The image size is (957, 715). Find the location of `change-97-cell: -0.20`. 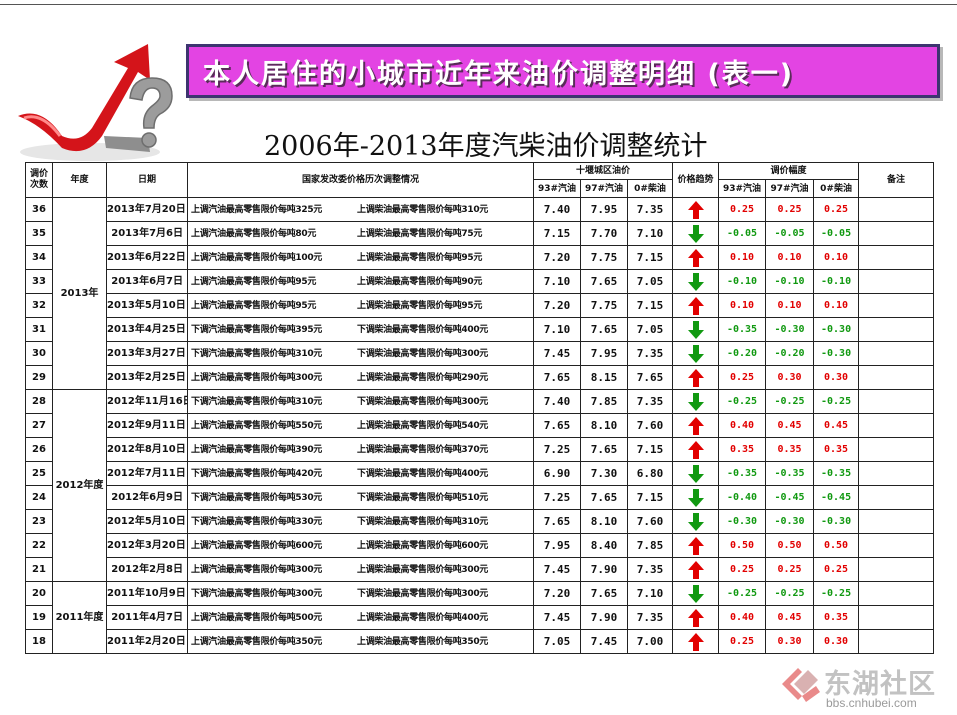

change-97-cell: -0.20 is located at coordinates (790, 353).